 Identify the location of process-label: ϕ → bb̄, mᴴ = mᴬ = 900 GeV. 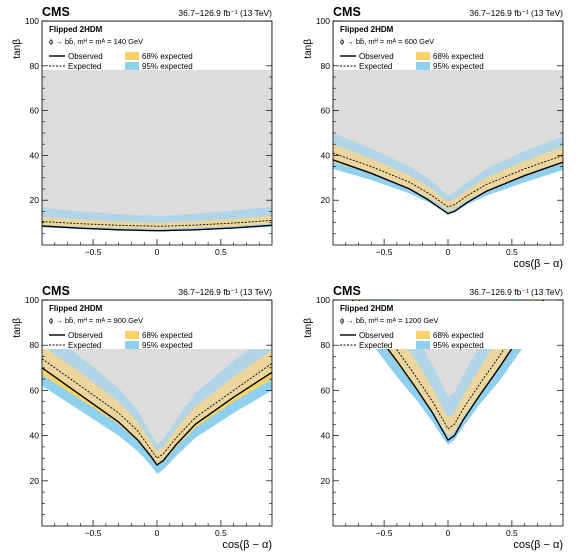
(96, 320).